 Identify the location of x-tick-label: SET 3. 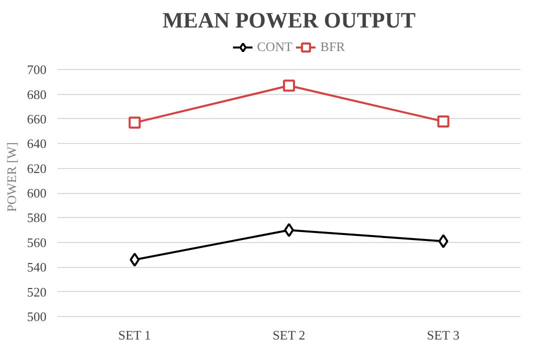
(443, 335).